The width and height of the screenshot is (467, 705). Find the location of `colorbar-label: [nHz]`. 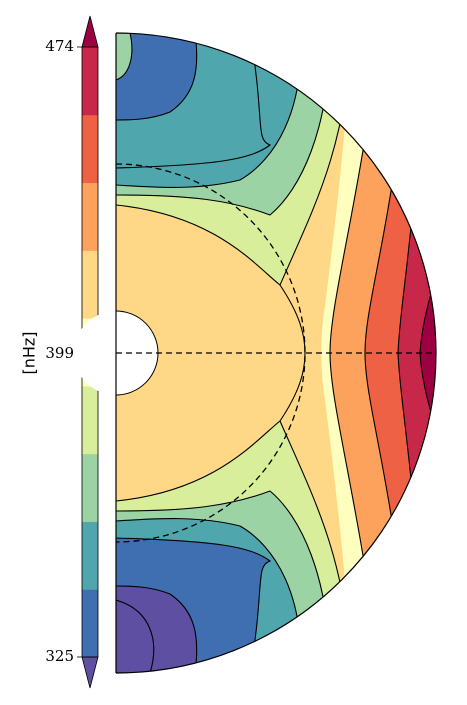

colorbar-label: [nHz] is located at coordinates (29, 352).